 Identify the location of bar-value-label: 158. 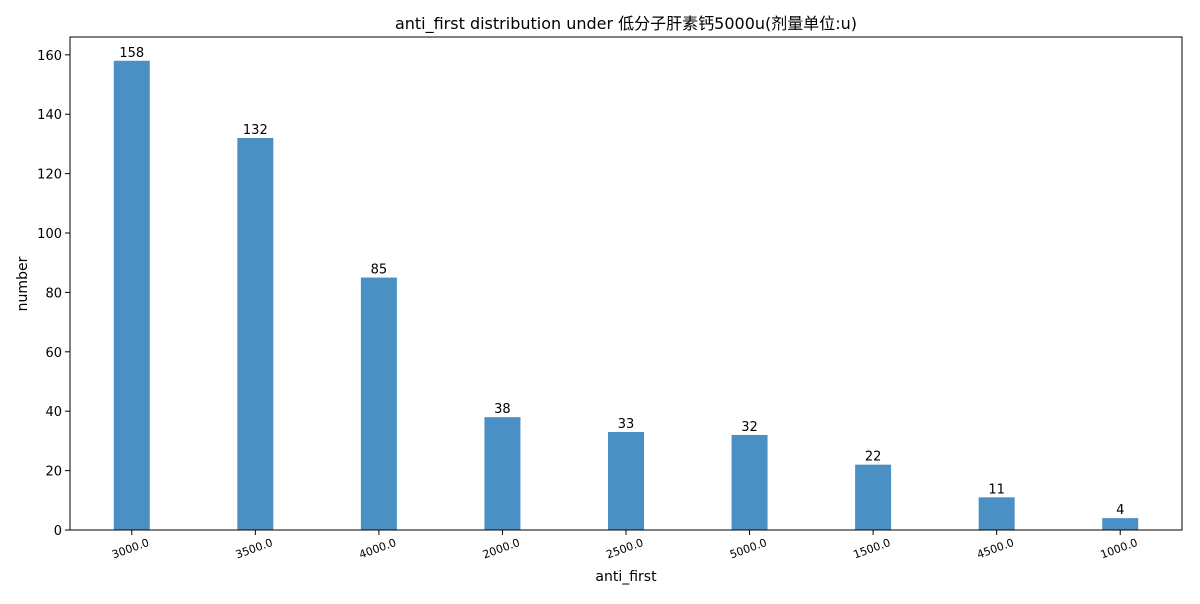
(131, 53).